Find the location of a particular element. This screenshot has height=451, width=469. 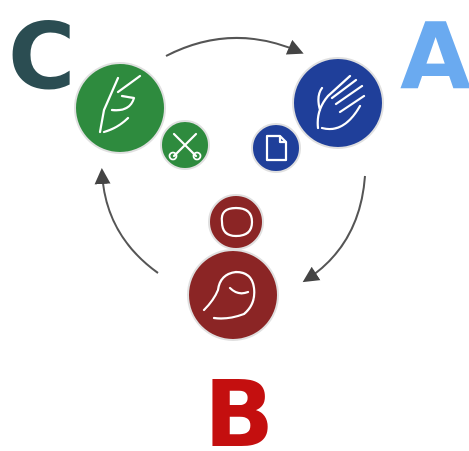

scissors-node is located at coordinates (142, 116).